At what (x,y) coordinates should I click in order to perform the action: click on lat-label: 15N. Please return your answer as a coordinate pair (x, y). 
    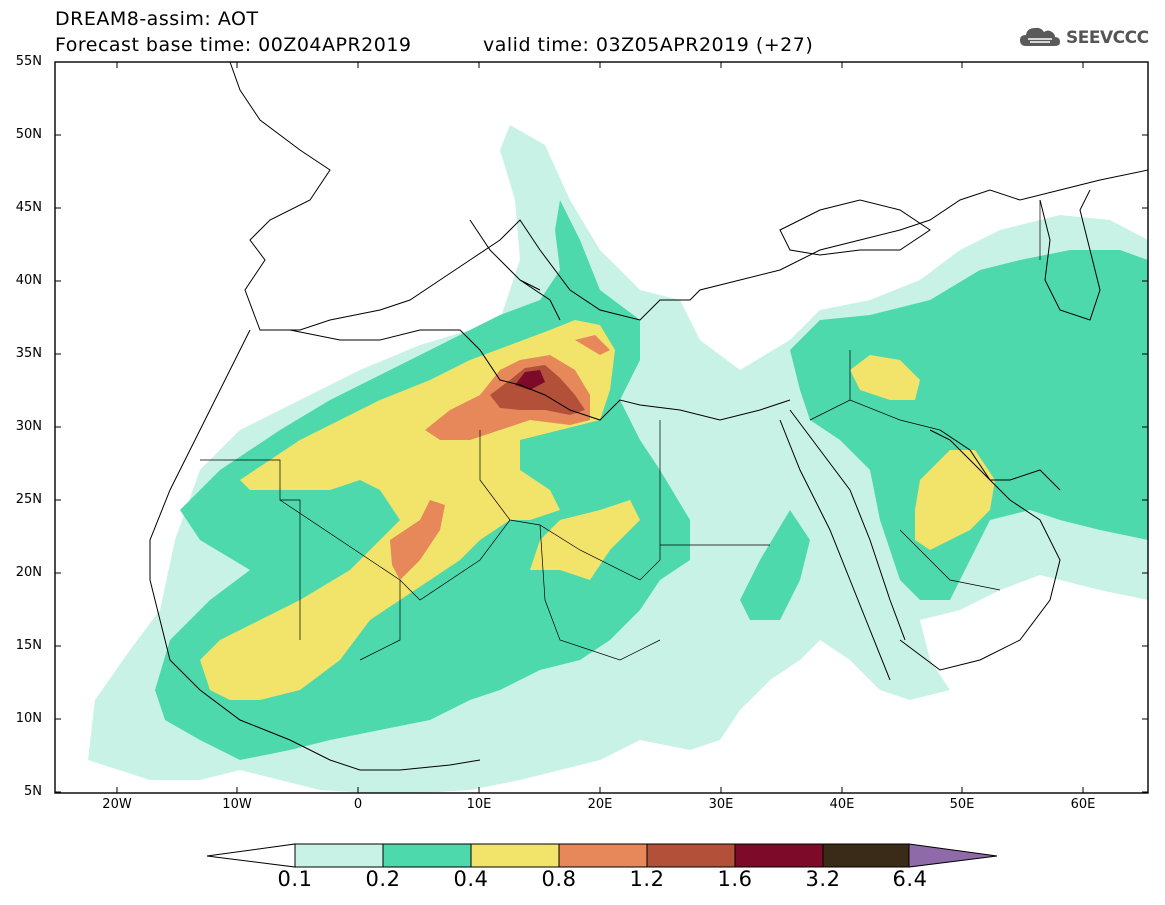
    Looking at the image, I should click on (28, 645).